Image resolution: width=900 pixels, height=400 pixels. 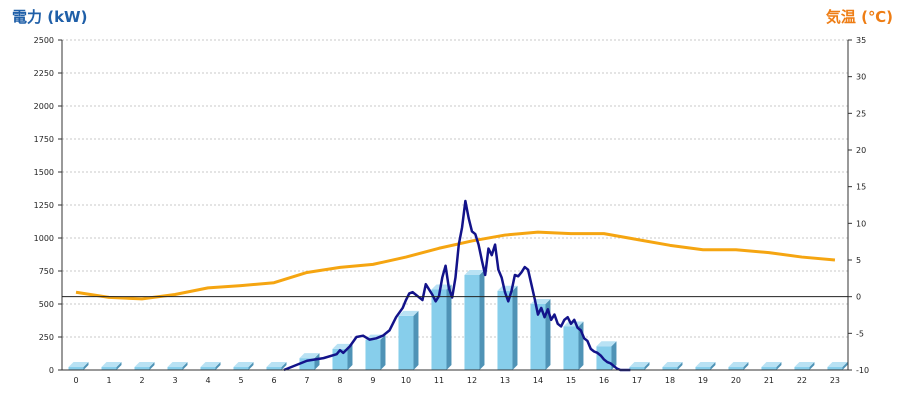 What do you see at coordinates (858, 260) in the screenshot?
I see `y-right-tick-label: 5` at bounding box center [858, 260].